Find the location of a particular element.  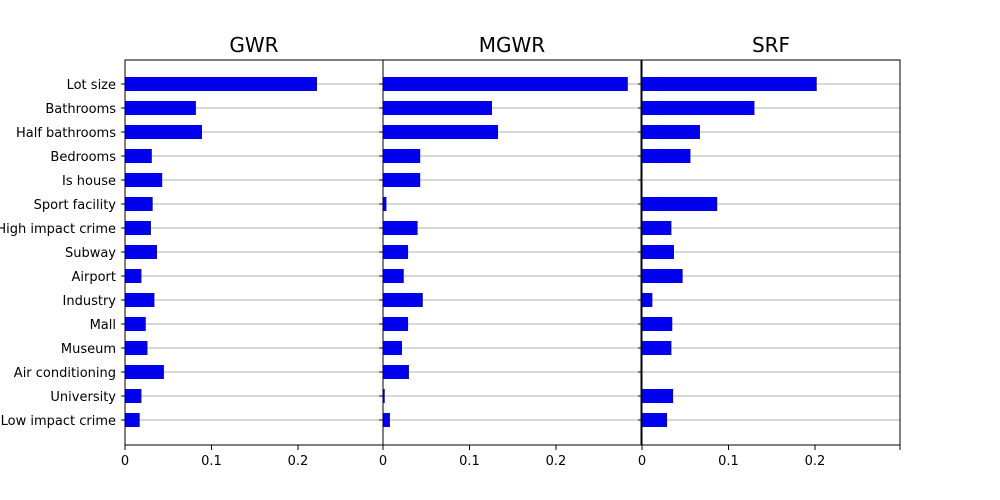

category-label: High impact crime is located at coordinates (58, 229).